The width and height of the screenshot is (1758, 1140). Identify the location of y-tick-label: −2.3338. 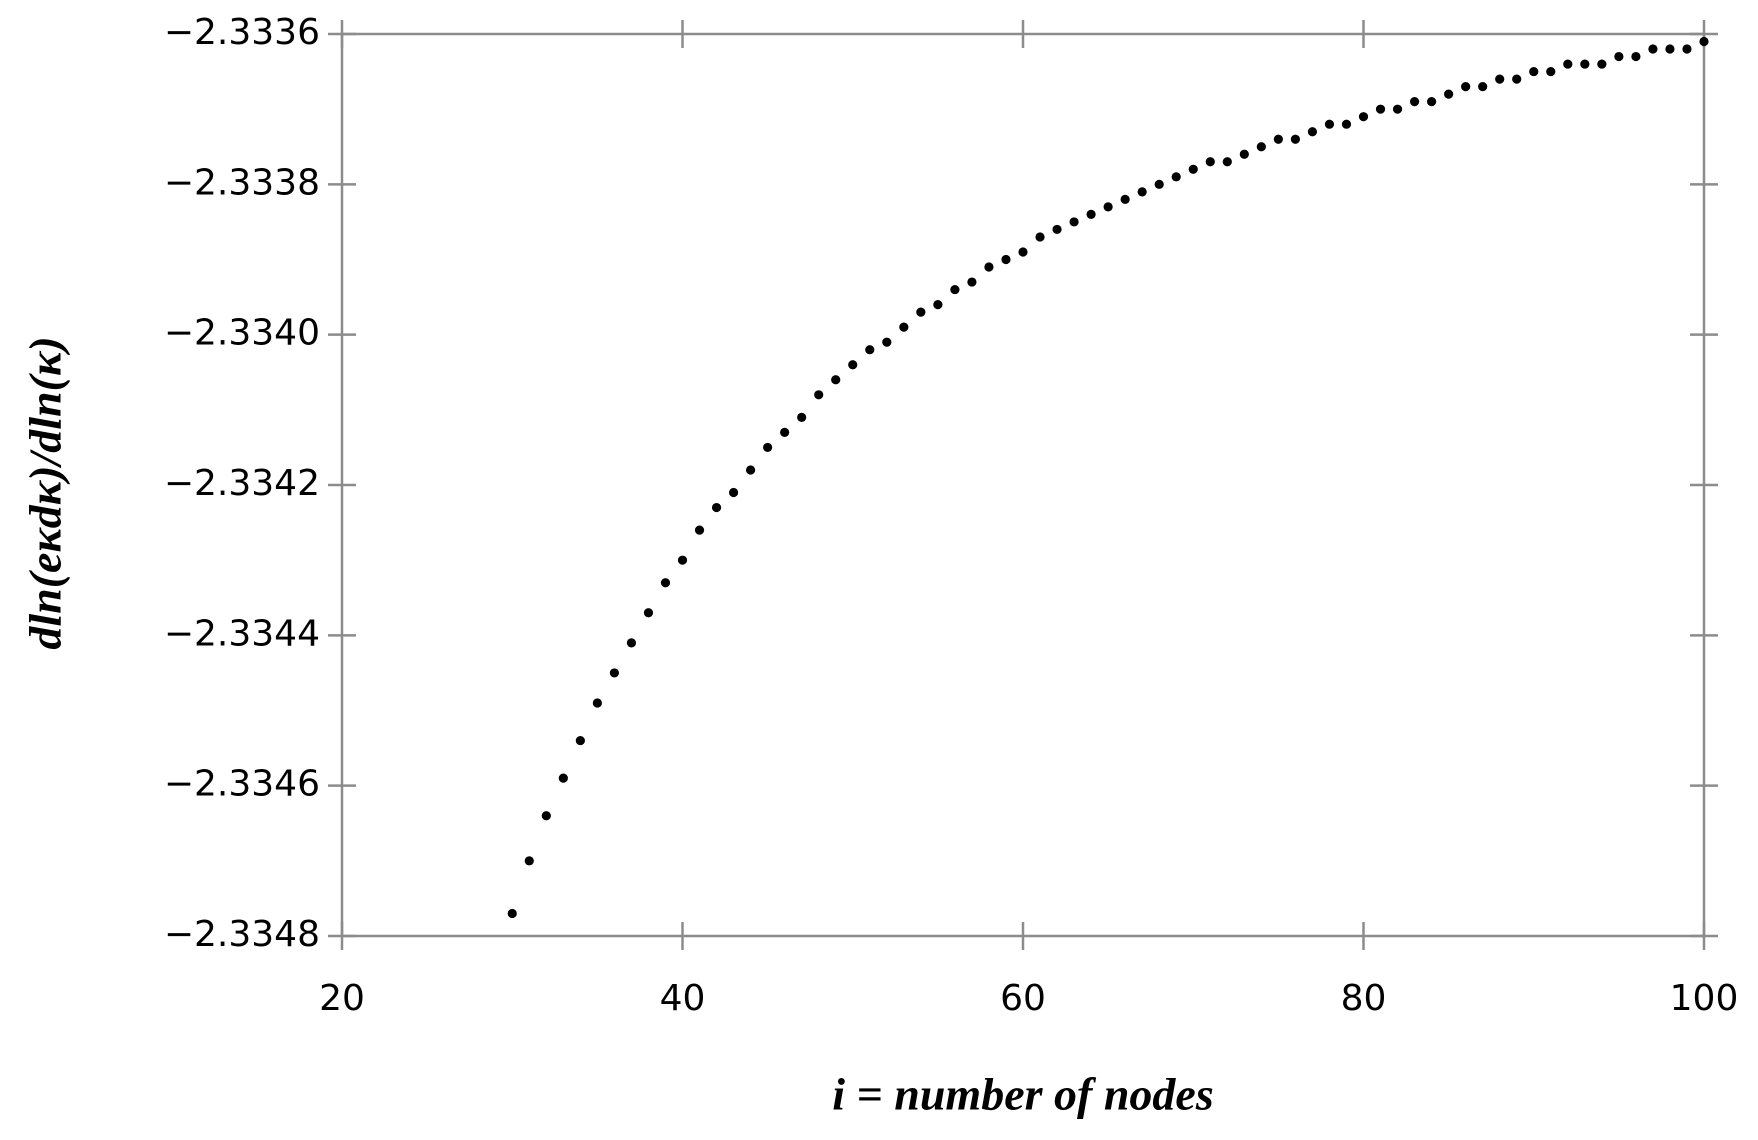
(242, 182).